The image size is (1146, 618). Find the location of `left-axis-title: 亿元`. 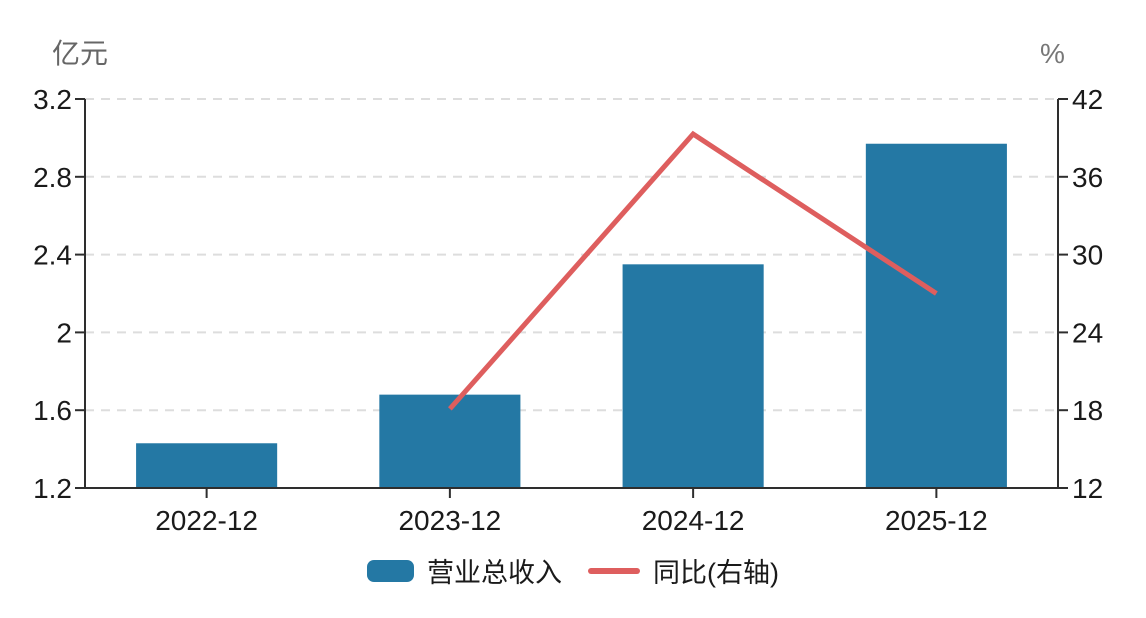

left-axis-title: 亿元 is located at coordinates (80, 53).